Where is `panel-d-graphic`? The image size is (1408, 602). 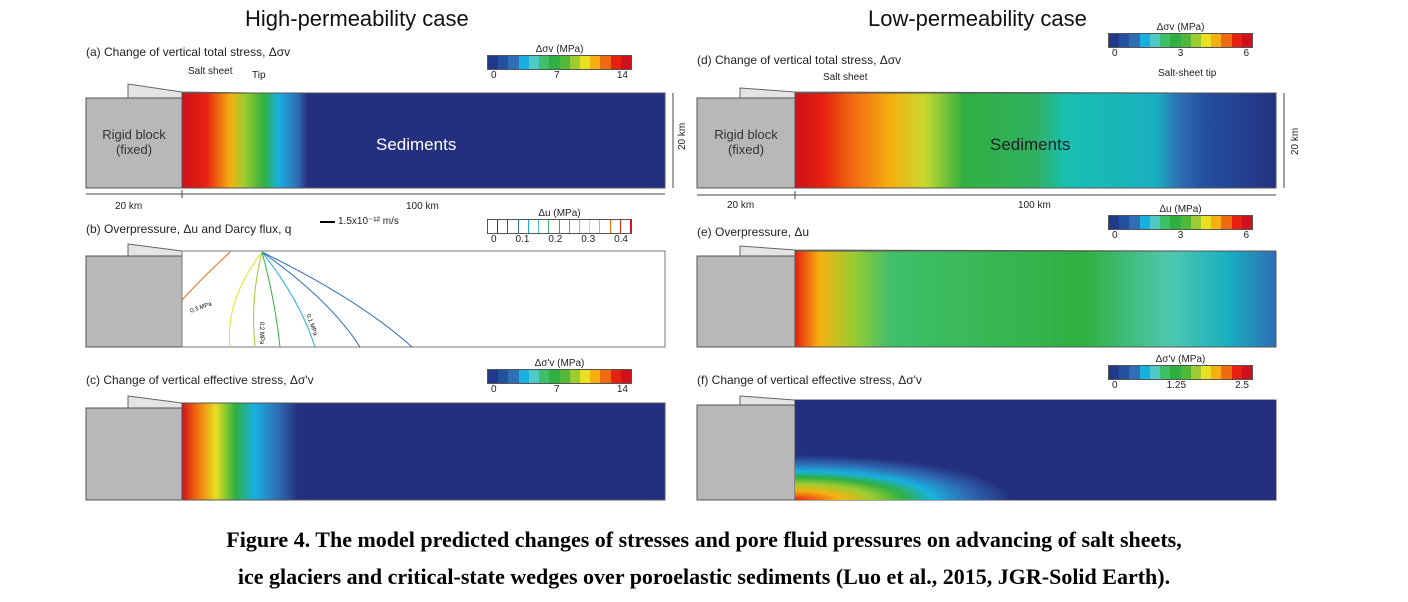
panel-d-graphic is located at coordinates (990, 143).